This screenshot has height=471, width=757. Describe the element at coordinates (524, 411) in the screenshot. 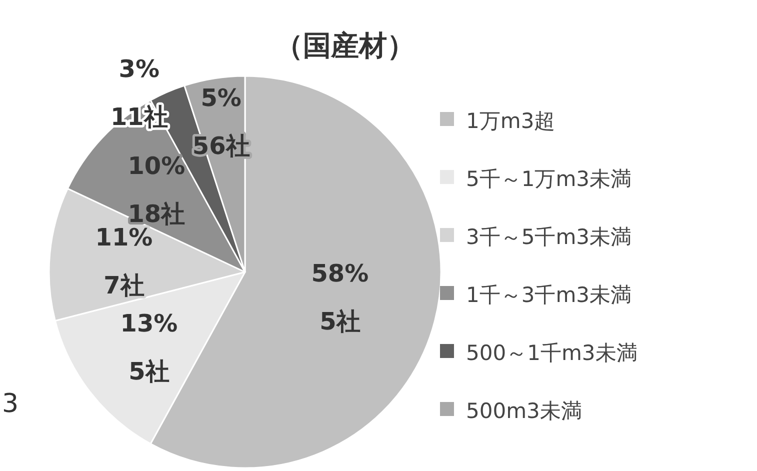

I see `legend-label: 500m3未満` at that location.